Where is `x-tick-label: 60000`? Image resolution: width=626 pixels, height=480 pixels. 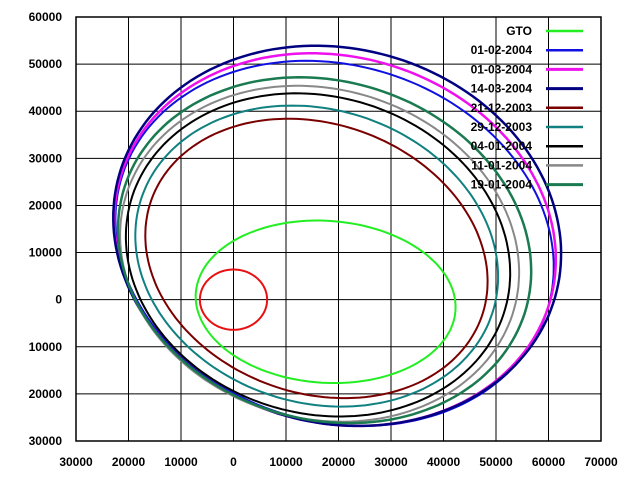 x-tick-label: 60000 is located at coordinates (549, 462).